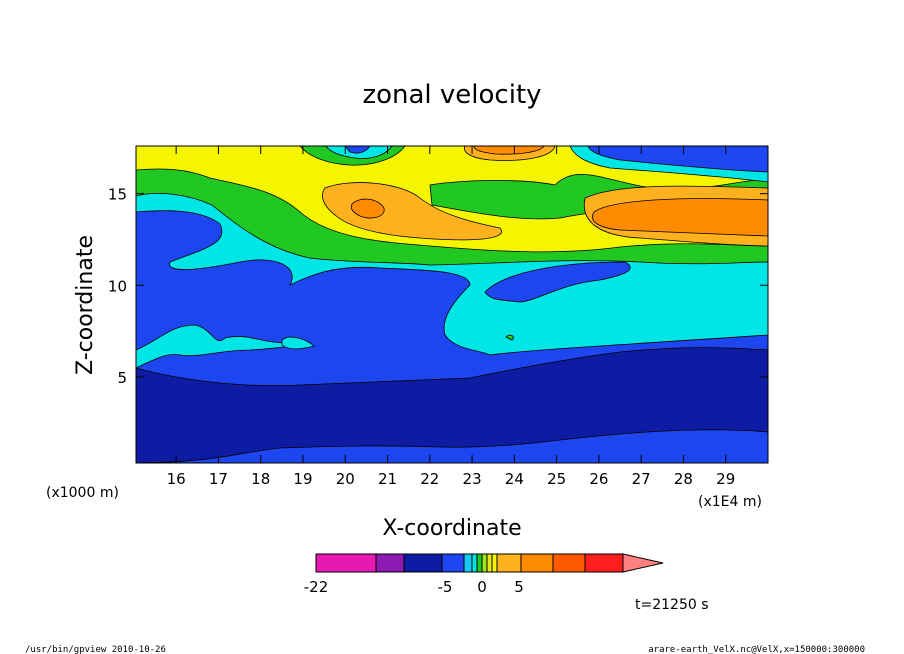  Describe the element at coordinates (117, 195) in the screenshot. I see `y-tick-label-15: 15` at that location.